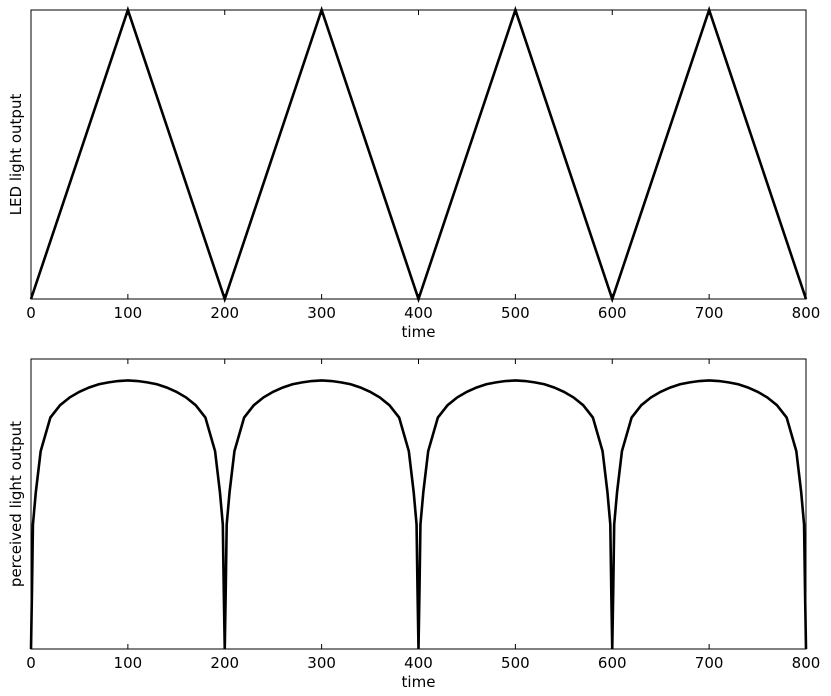 The height and width of the screenshot is (696, 831). I want to click on y-axis-label: LED light output, so click(16, 155).